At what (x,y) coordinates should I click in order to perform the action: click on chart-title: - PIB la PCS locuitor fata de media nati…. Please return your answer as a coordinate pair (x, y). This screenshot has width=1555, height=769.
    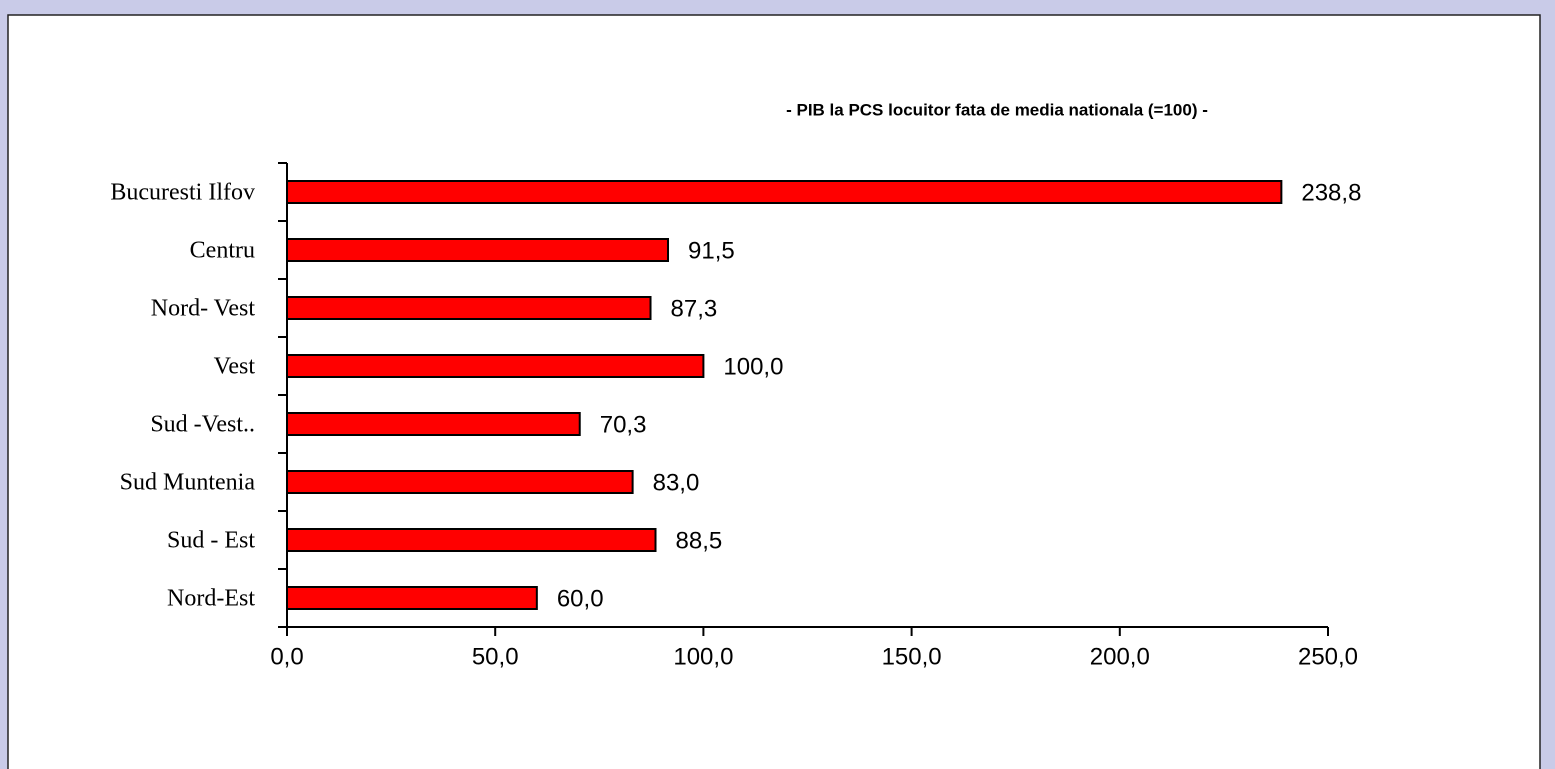
    Looking at the image, I should click on (997, 109).